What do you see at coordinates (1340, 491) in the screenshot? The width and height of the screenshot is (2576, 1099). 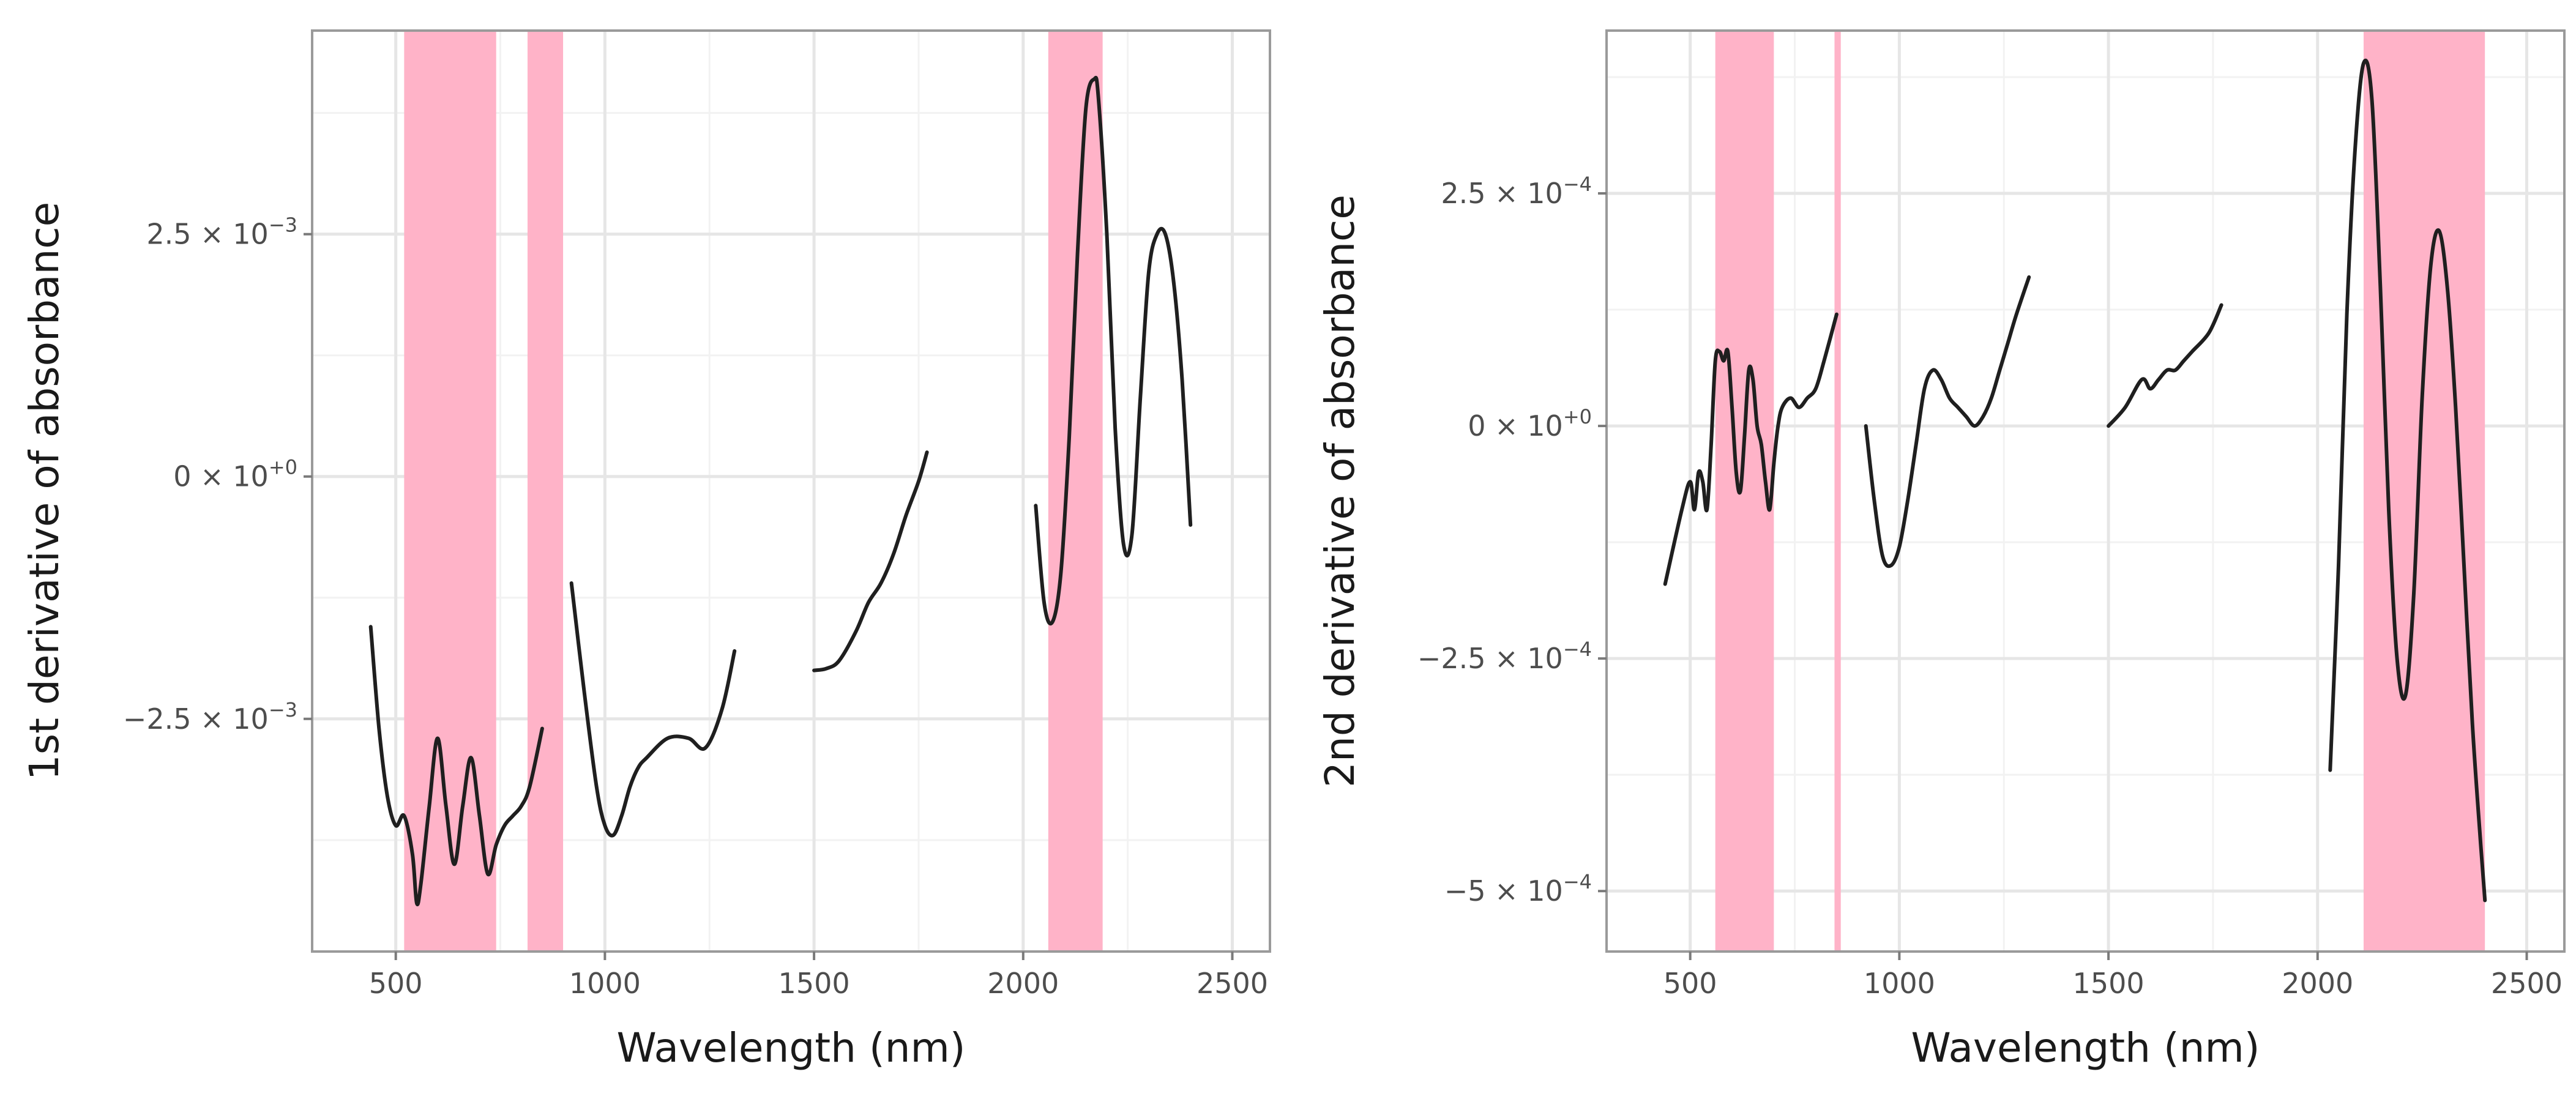 I see `y-axis-title: 2nd derivative of absorbance` at bounding box center [1340, 491].